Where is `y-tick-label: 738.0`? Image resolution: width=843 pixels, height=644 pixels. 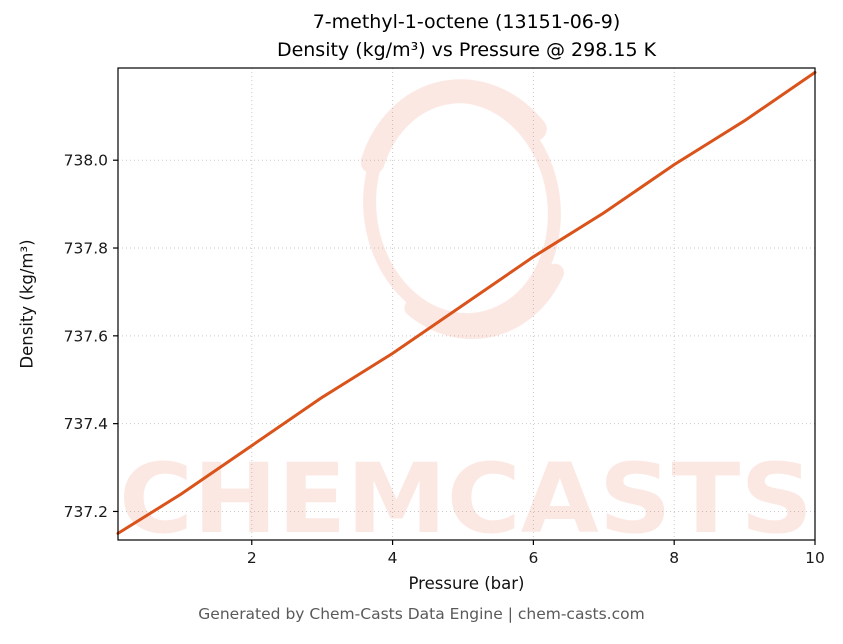 y-tick-label: 738.0 is located at coordinates (86, 161).